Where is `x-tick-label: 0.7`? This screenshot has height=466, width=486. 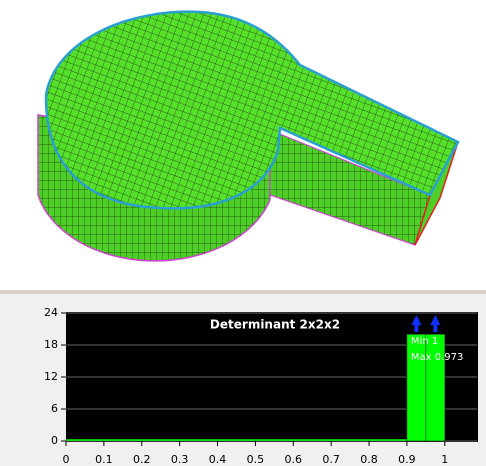 x-tick-label: 0.7 is located at coordinates (331, 459).